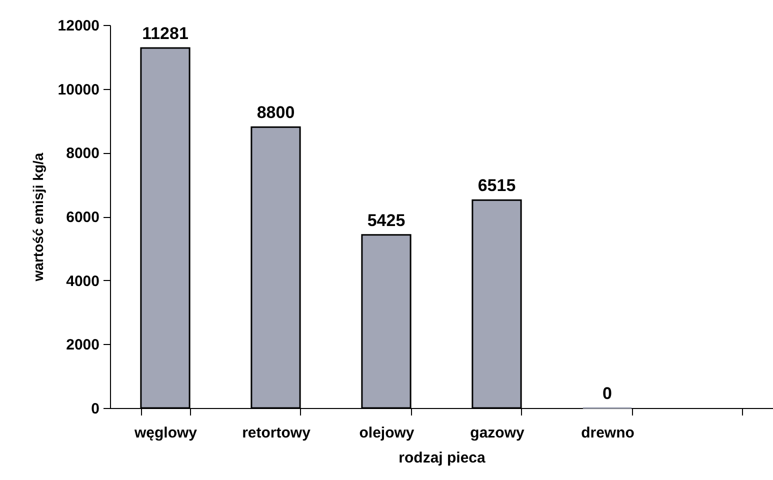 Image resolution: width=773 pixels, height=480 pixels. I want to click on x-tick-label: drewno, so click(607, 433).